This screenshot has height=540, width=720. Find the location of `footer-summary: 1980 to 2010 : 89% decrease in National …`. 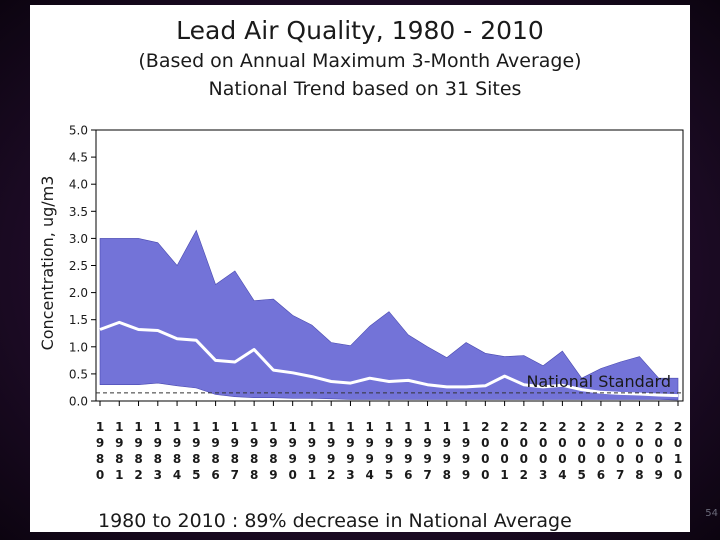

footer-summary: 1980 to 2010 : 89% decrease in National … is located at coordinates (335, 521).